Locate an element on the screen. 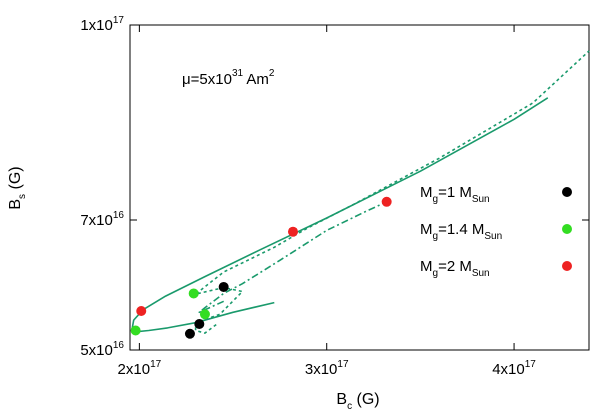 The height and width of the screenshot is (412, 592). mu-annotation-exp: 31 is located at coordinates (238, 73).